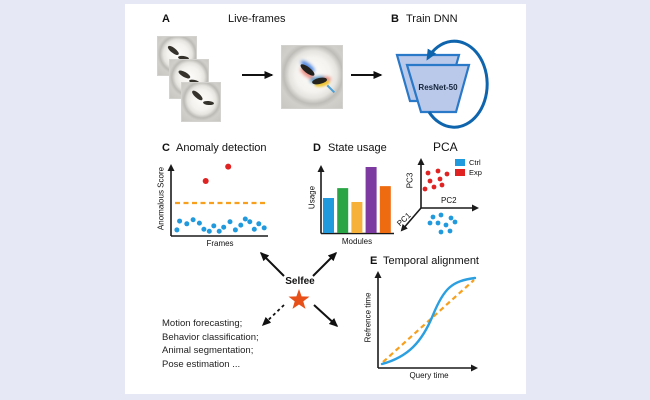 The image size is (650, 400). Describe the element at coordinates (210, 337) in the screenshot. I see `application-item: Behavior classification;` at that location.